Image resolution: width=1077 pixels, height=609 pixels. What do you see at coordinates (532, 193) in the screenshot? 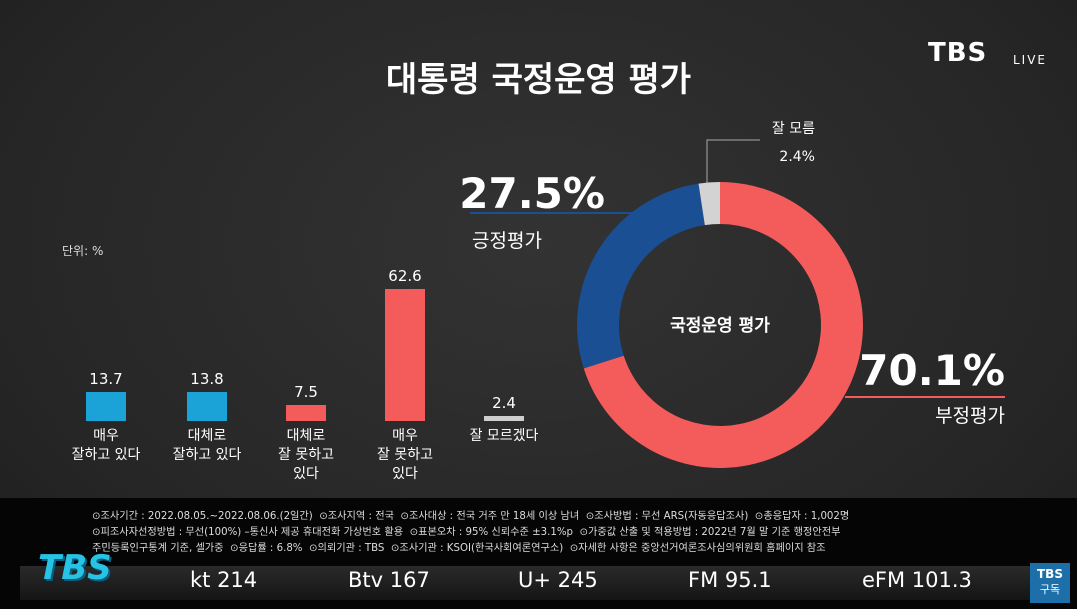
I see `value-label: 27.5%` at bounding box center [532, 193].